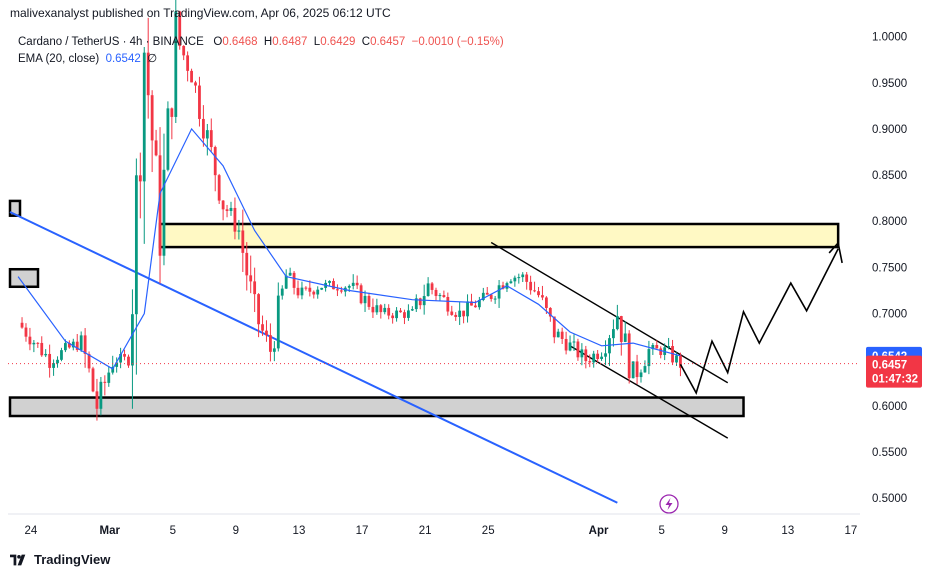 The image size is (939, 579). What do you see at coordinates (338, 42) in the screenshot?
I see `low-value: 0.6429` at bounding box center [338, 42].